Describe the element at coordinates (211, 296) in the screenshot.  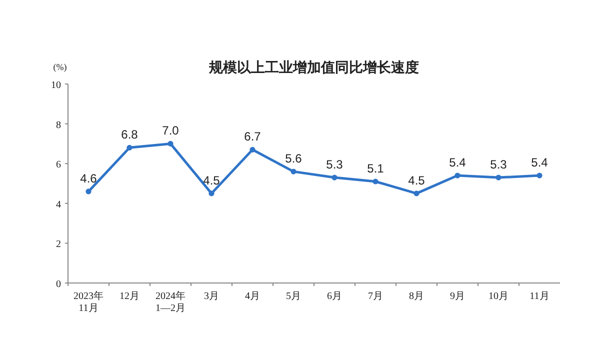
I see `x-tick-label: 3月` at that location.